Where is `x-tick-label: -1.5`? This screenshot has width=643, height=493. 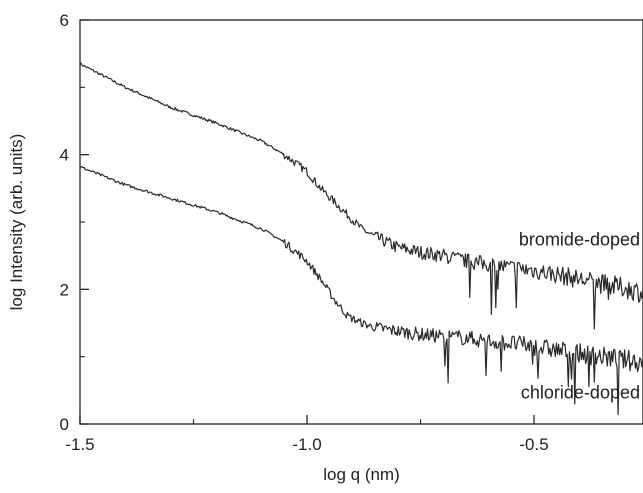
x-tick-label: -1.5 is located at coordinates (79, 444).